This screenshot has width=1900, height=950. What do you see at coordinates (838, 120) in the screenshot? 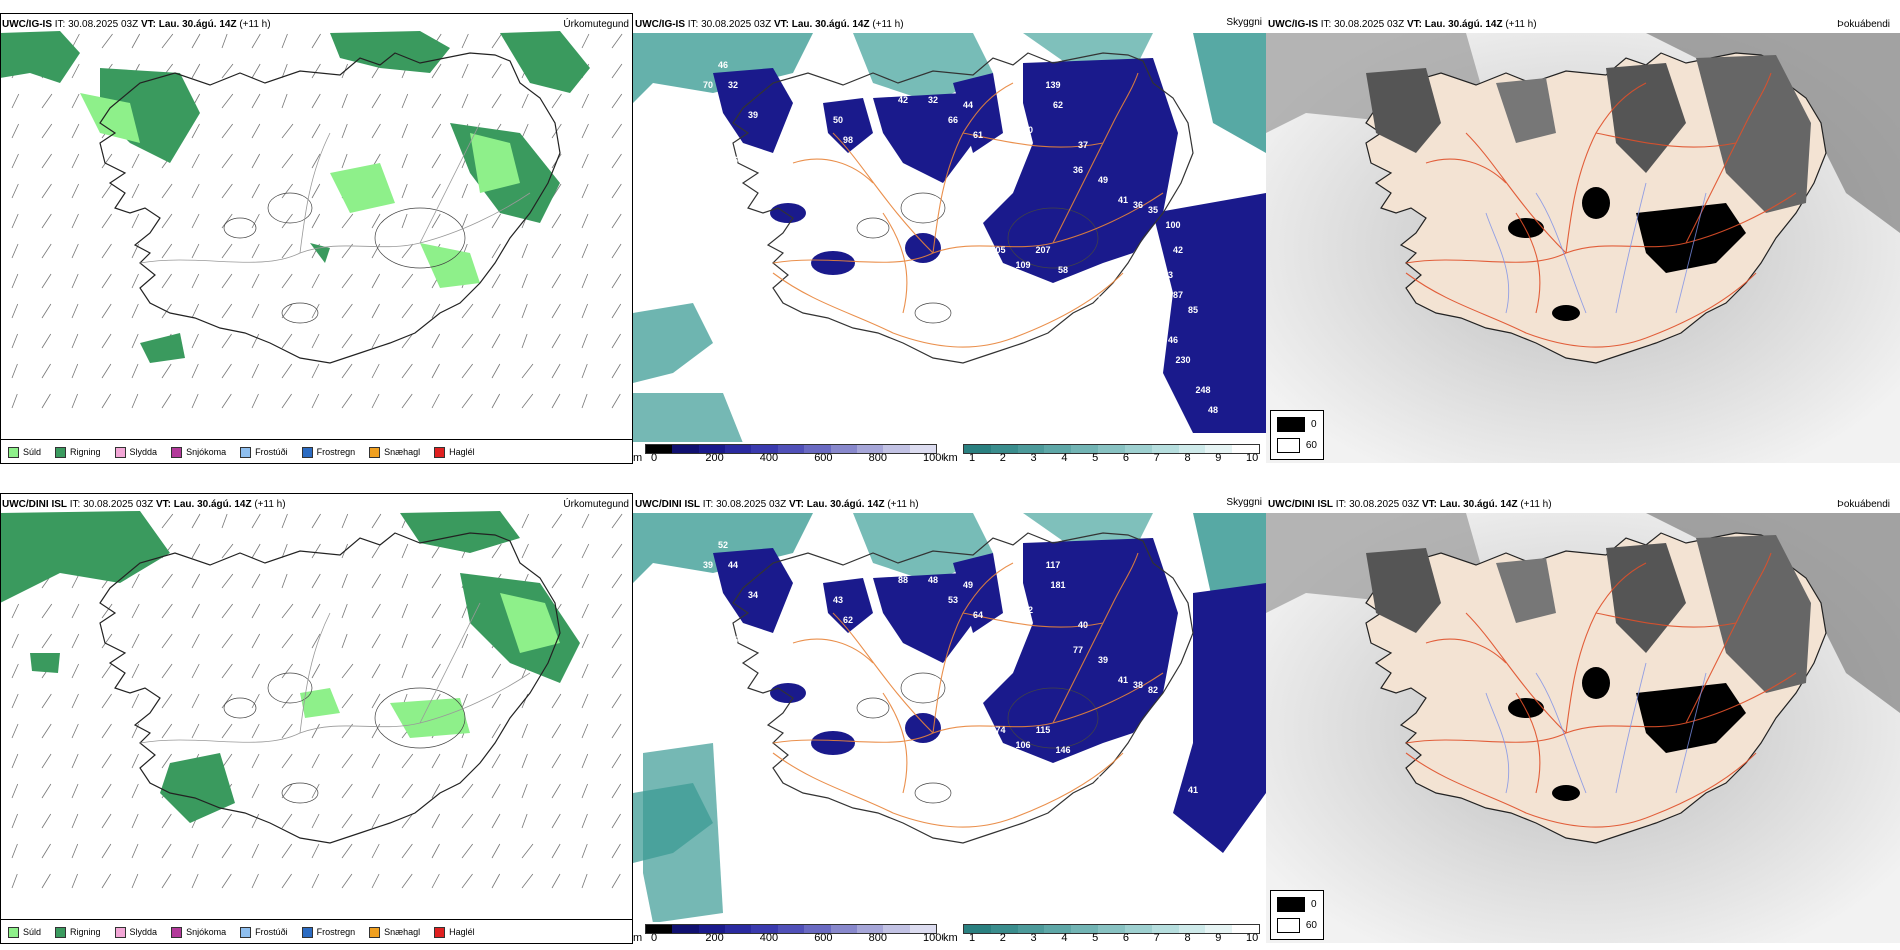
I see `visibility-value: 50` at bounding box center [838, 120].